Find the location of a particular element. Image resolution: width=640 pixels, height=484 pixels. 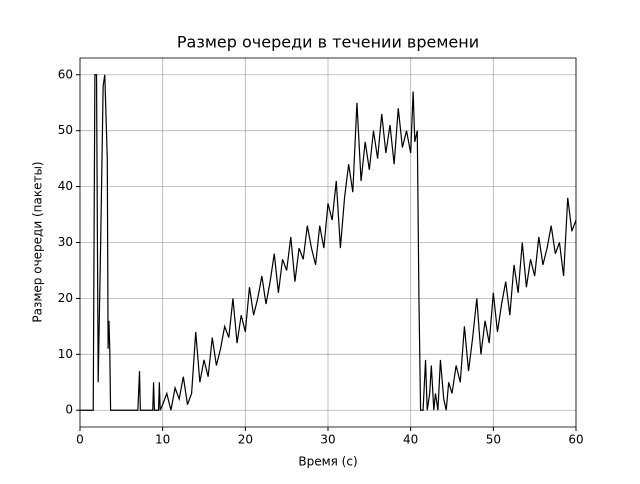

y-tick-label: 20 is located at coordinates (65, 298).